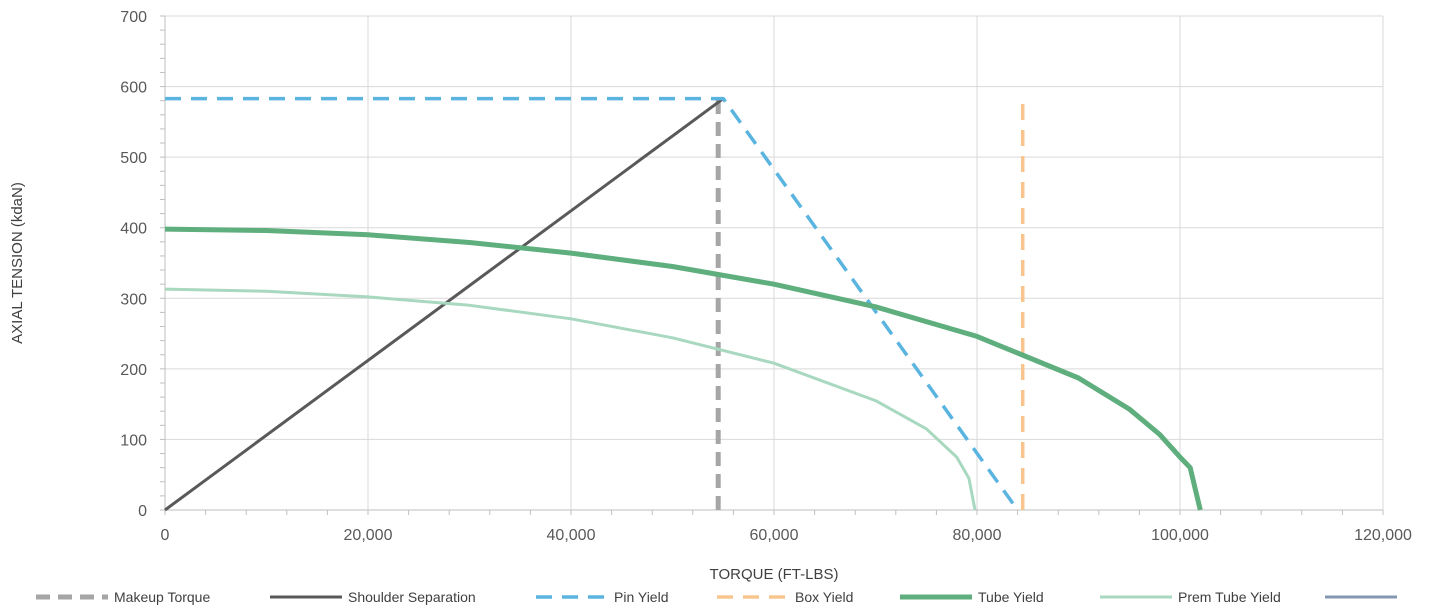 This screenshot has height=608, width=1436. Describe the element at coordinates (571, 535) in the screenshot. I see `x-tick-label: 40,000` at that location.